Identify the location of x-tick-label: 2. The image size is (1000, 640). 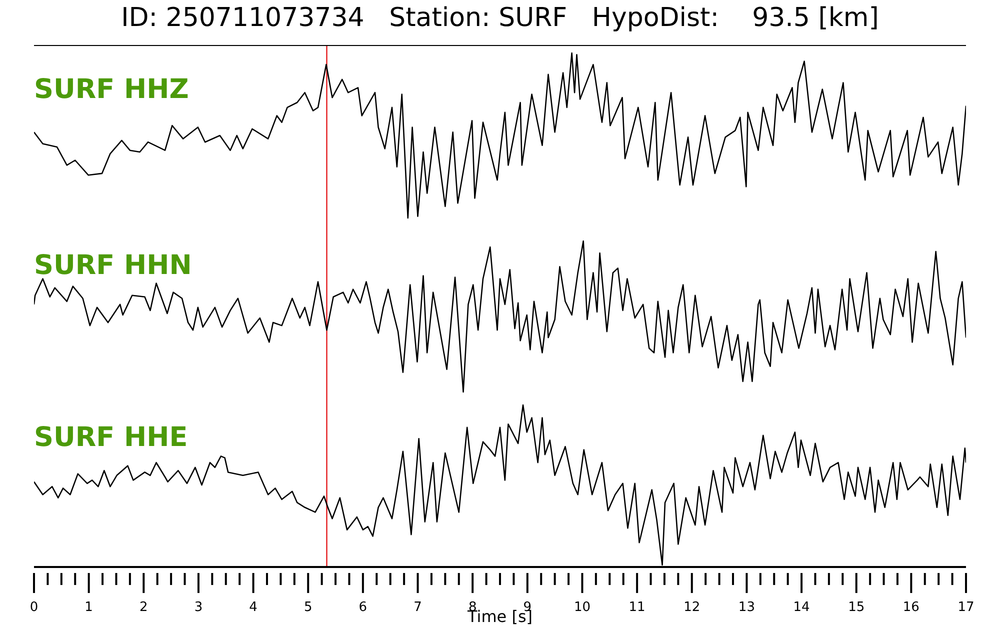
(144, 607).